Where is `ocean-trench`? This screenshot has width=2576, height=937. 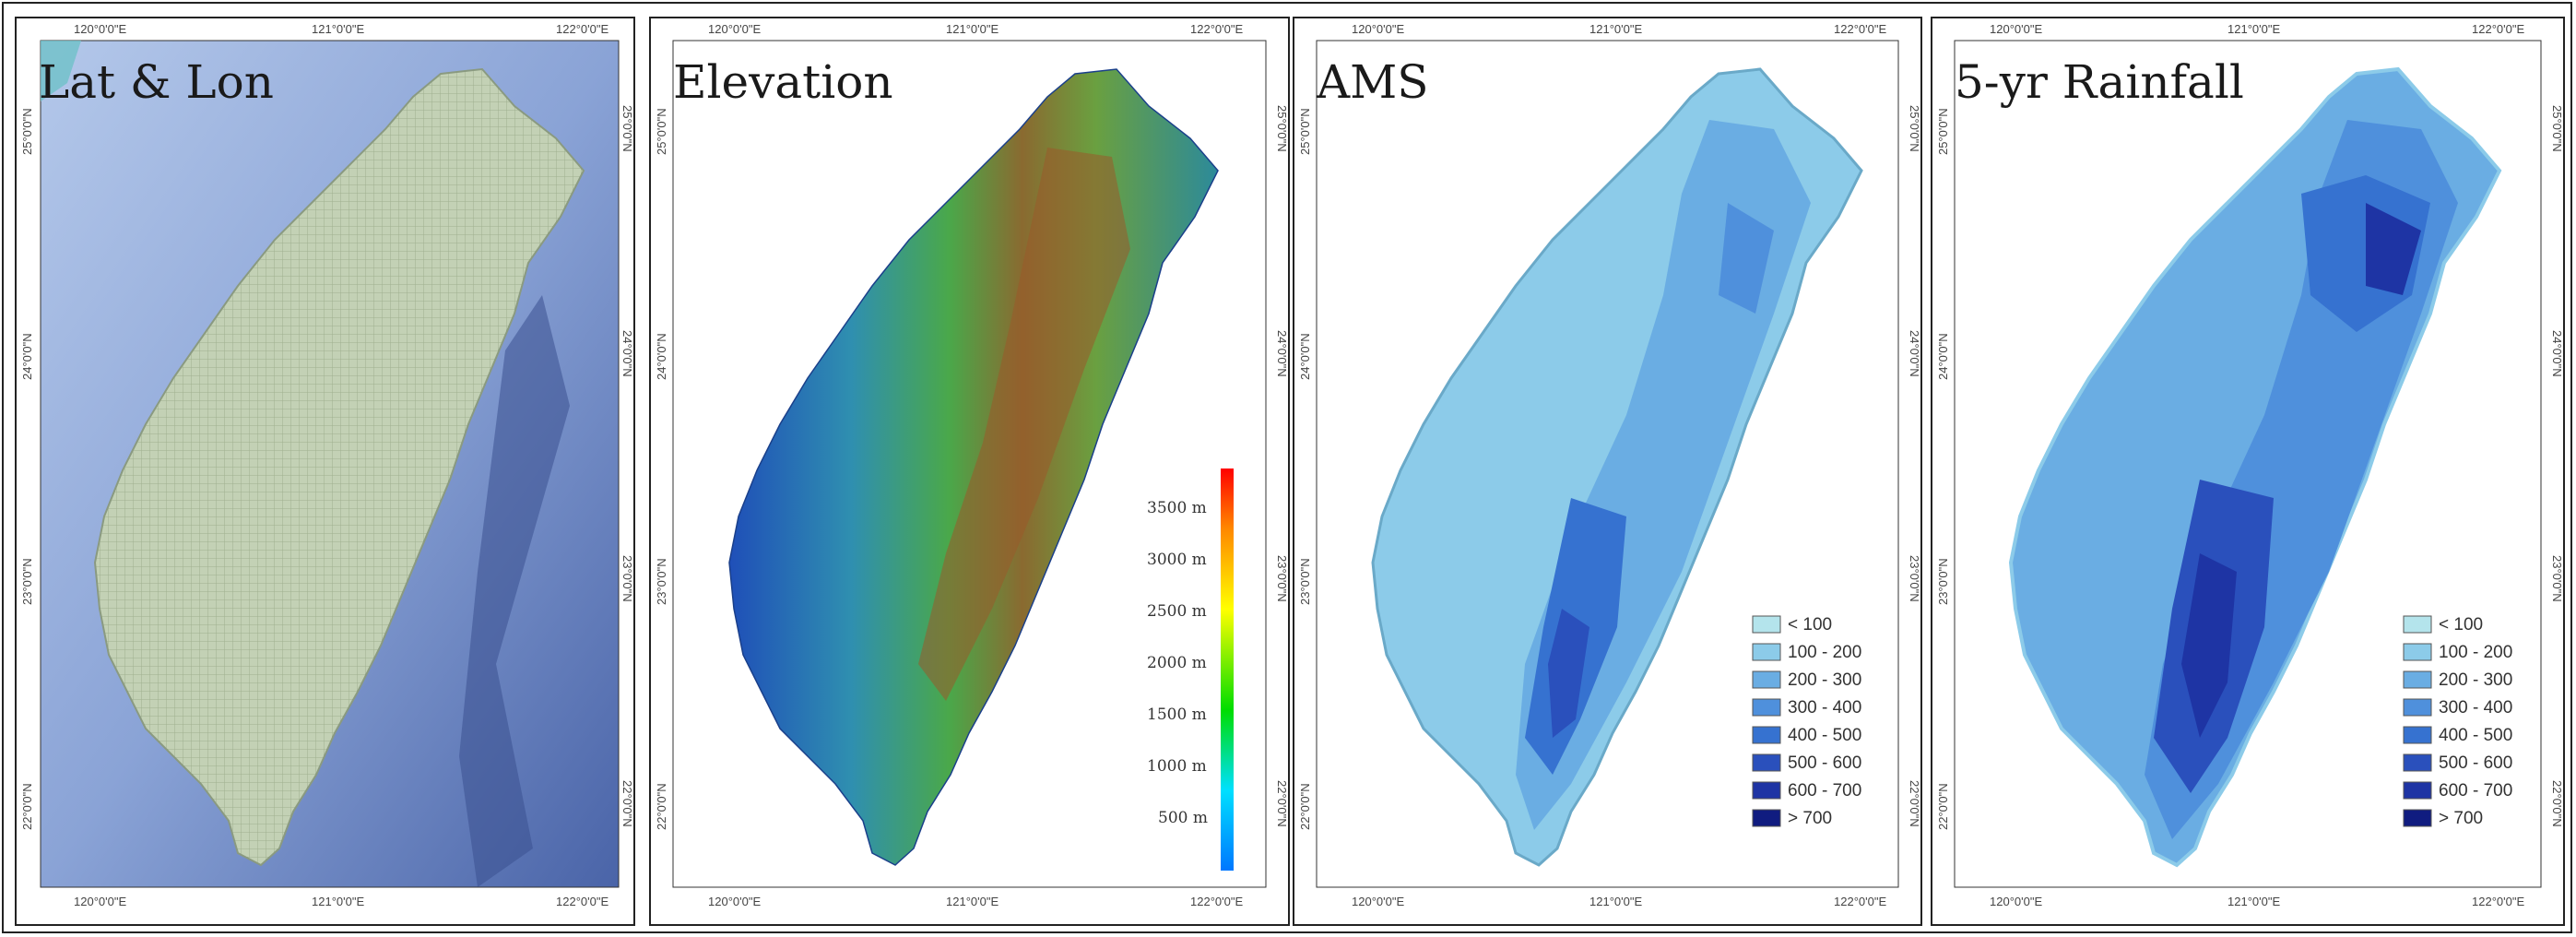
ocean-trench is located at coordinates (514, 591).